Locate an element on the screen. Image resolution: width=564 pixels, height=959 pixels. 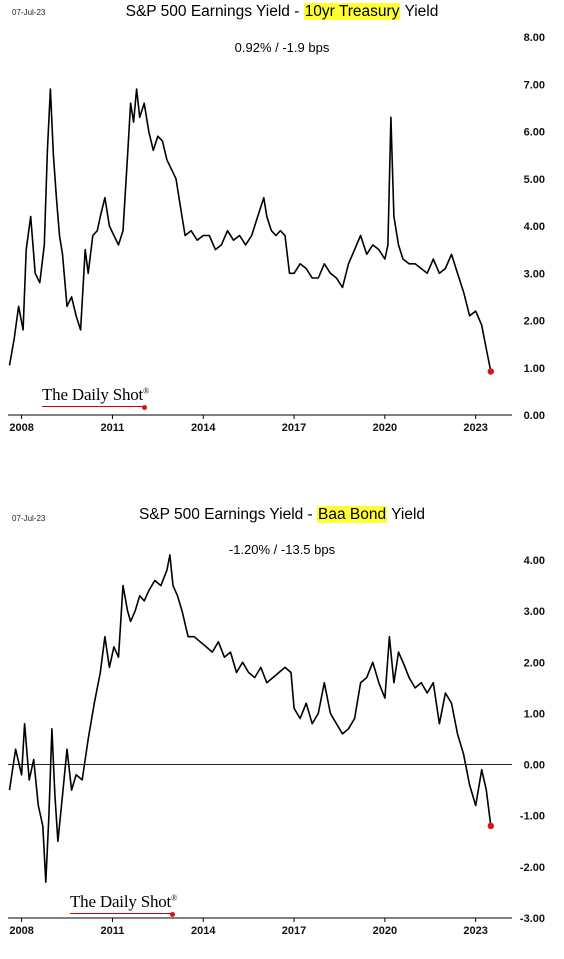
y-tick-label: -2.00 is located at coordinates (532, 868).